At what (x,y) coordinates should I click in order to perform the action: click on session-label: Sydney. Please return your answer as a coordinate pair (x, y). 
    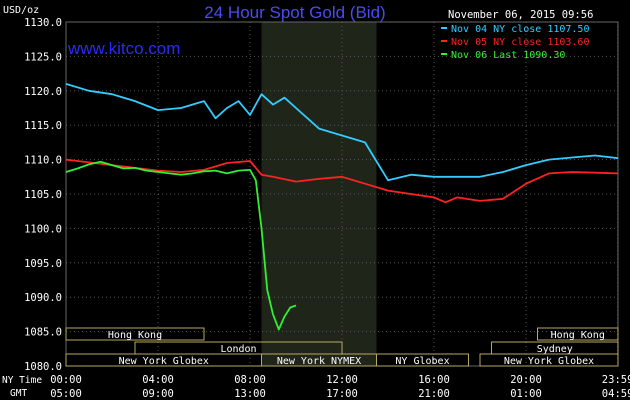
    Looking at the image, I should click on (555, 349).